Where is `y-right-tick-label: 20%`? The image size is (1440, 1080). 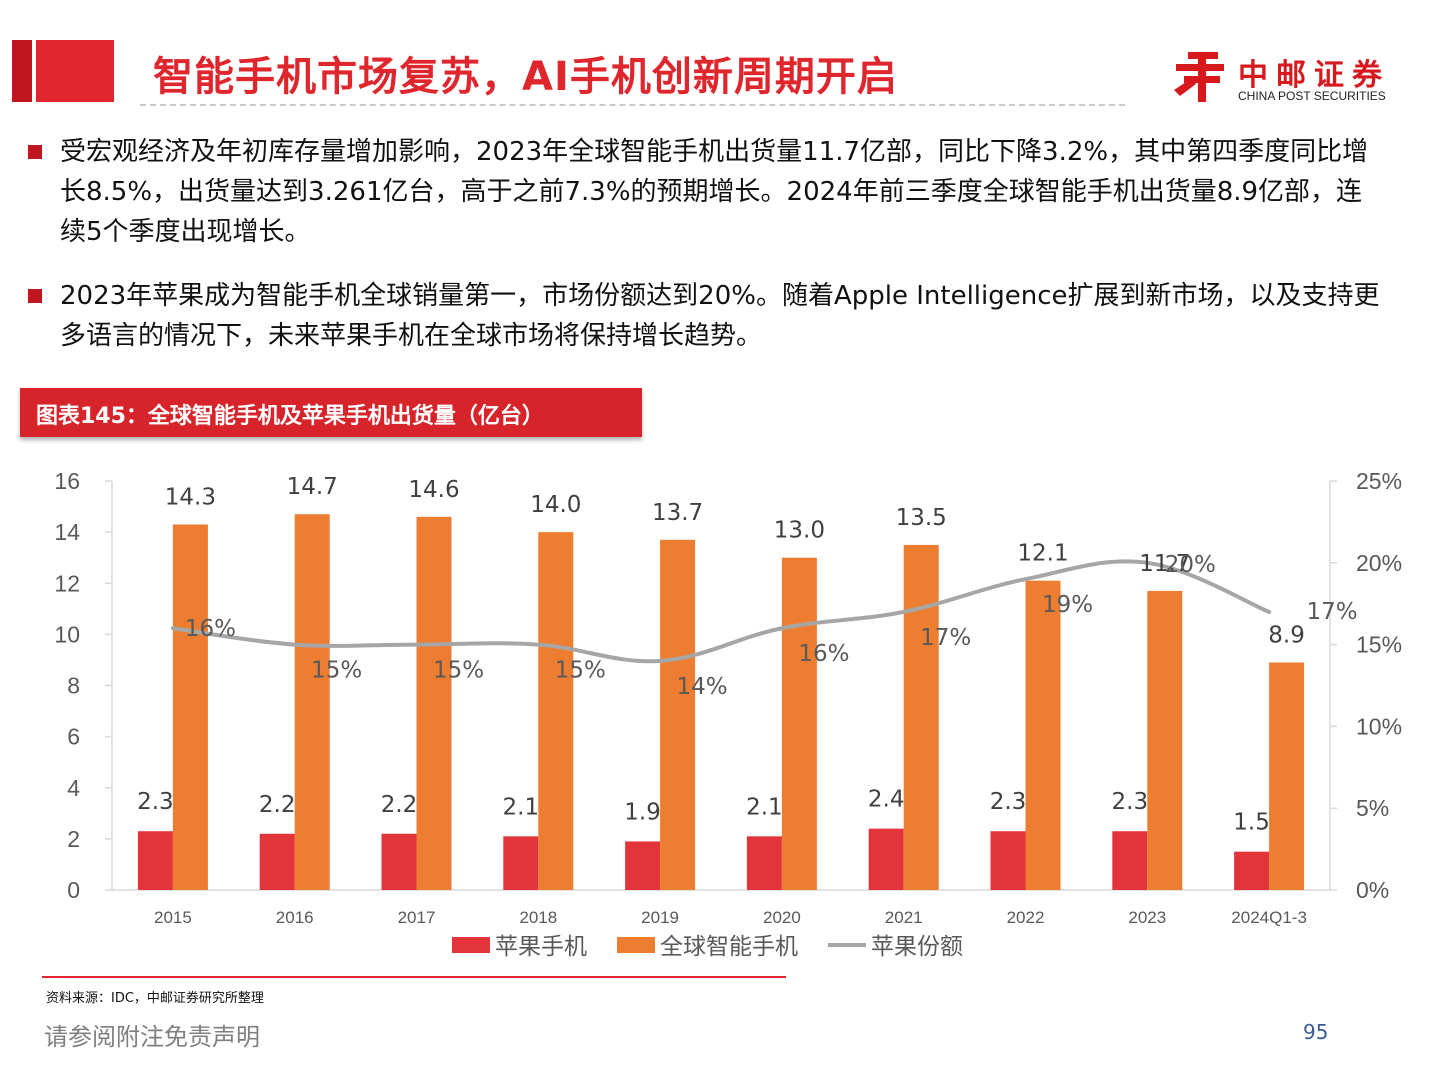 y-right-tick-label: 20% is located at coordinates (1379, 563).